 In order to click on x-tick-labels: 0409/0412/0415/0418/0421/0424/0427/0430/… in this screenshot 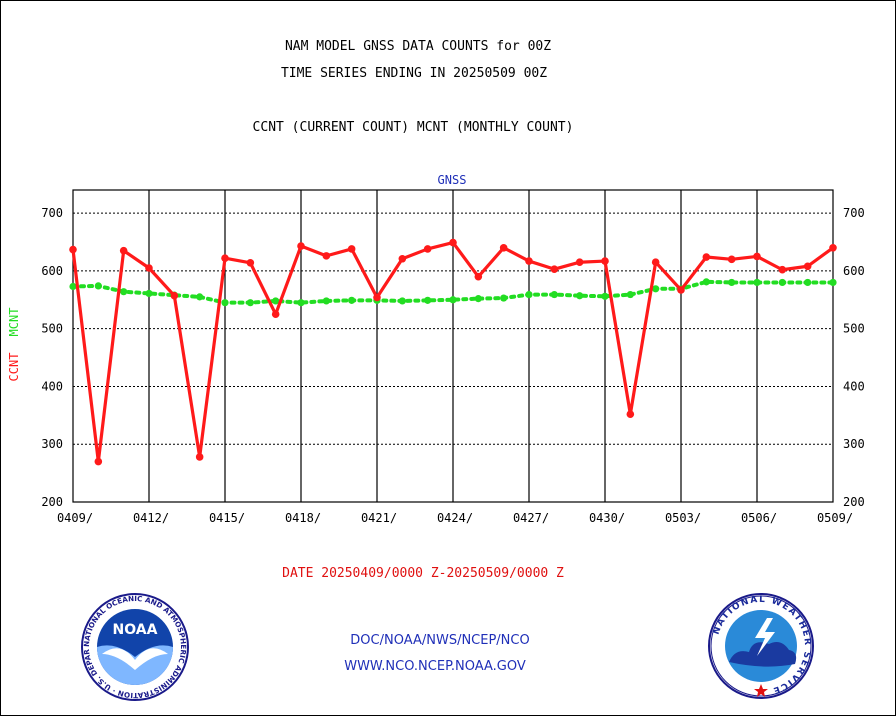, I will do `click(455, 518)`.